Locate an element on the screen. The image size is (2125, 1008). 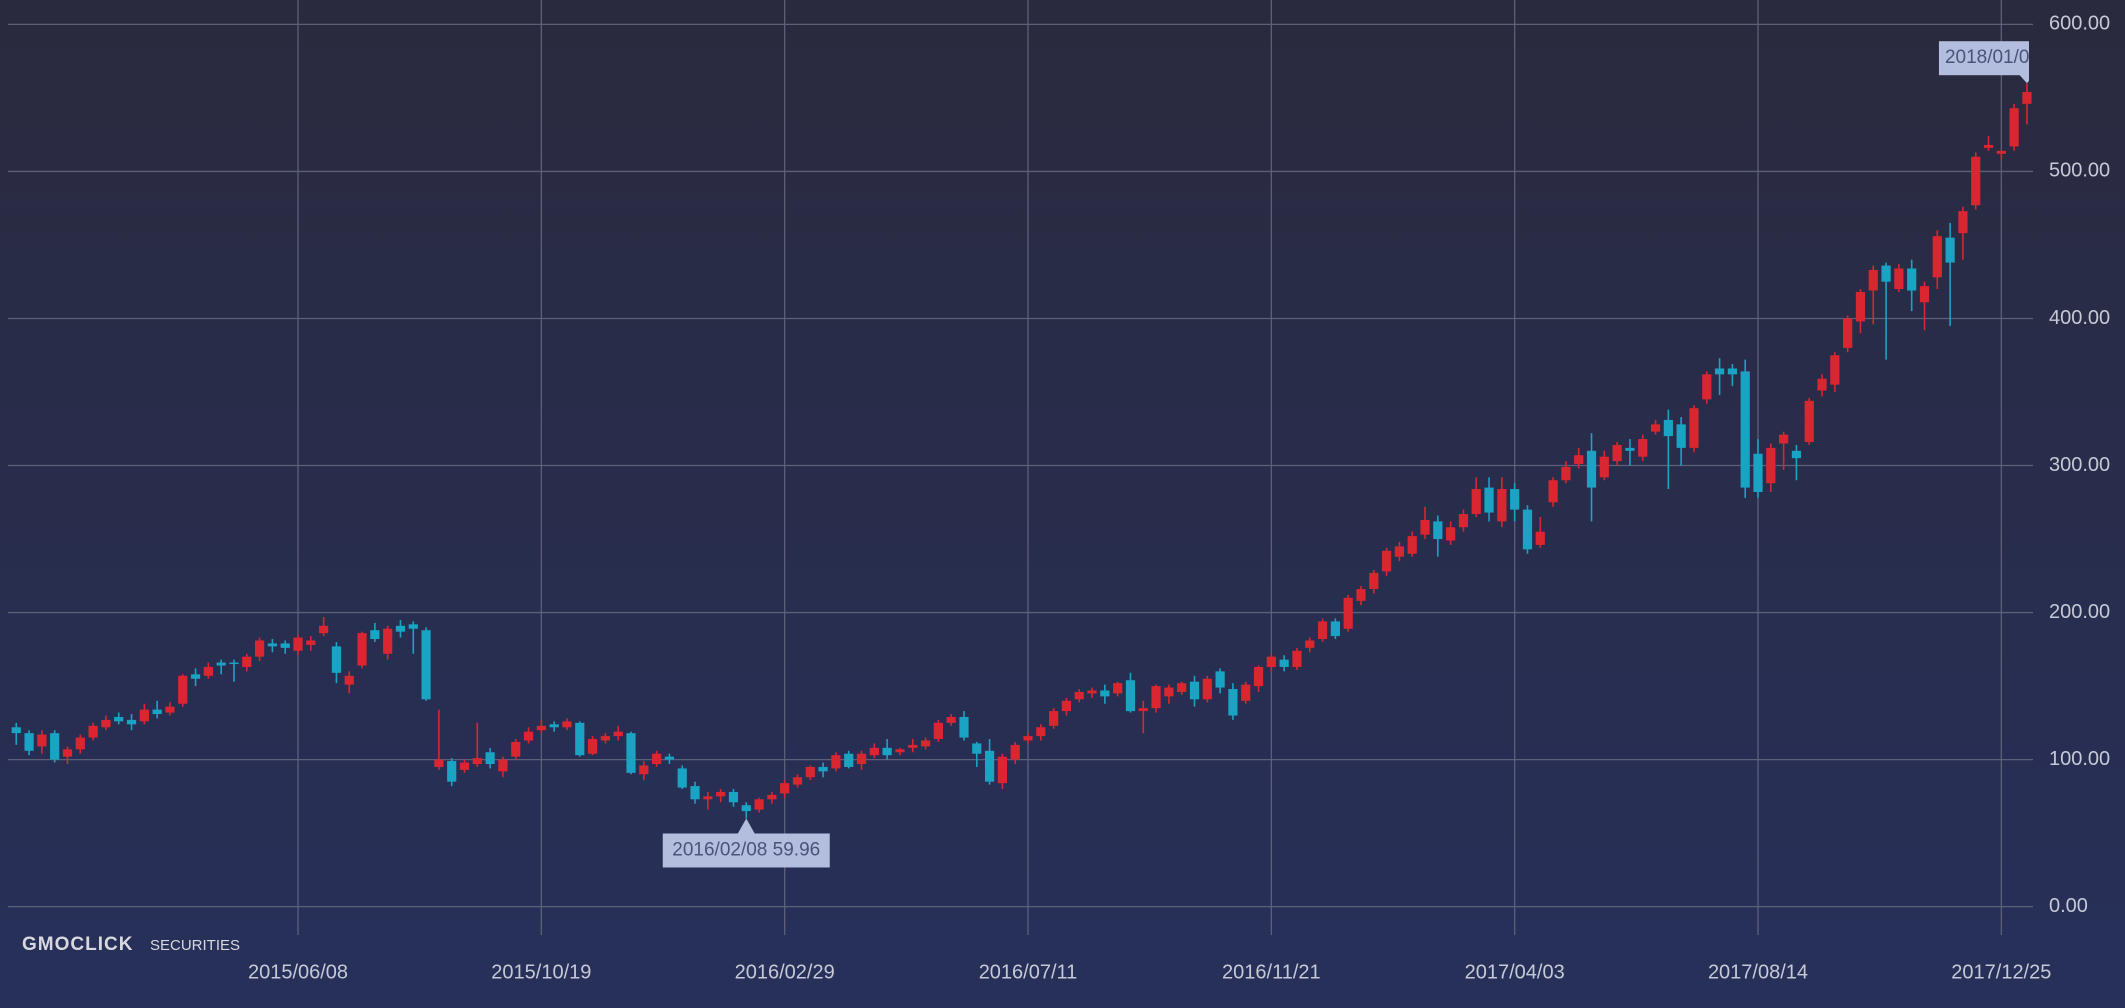
tooltip-box is located at coordinates (1983, 58).